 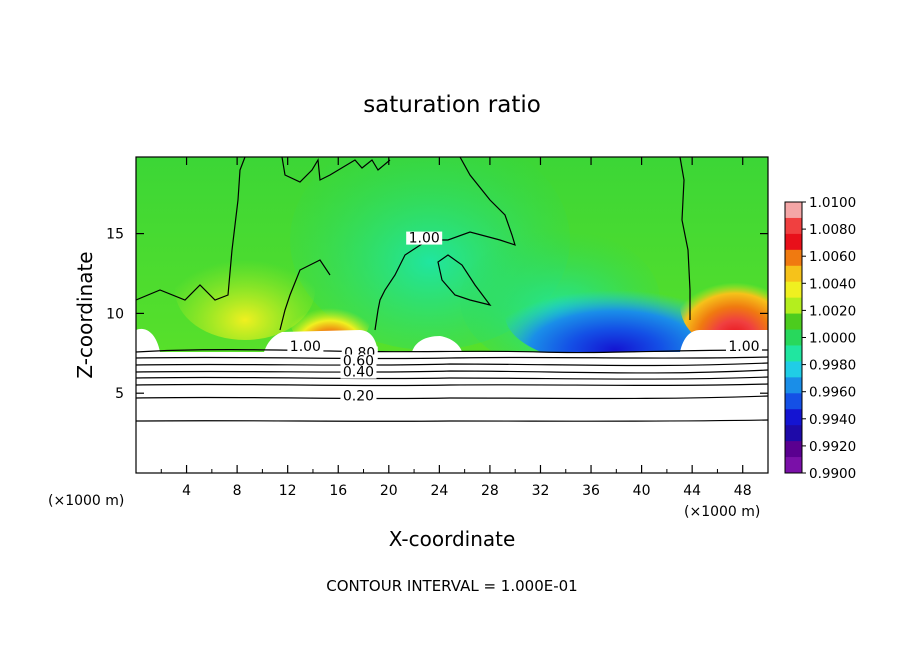 I want to click on field-yellow-left, so click(x=245, y=290).